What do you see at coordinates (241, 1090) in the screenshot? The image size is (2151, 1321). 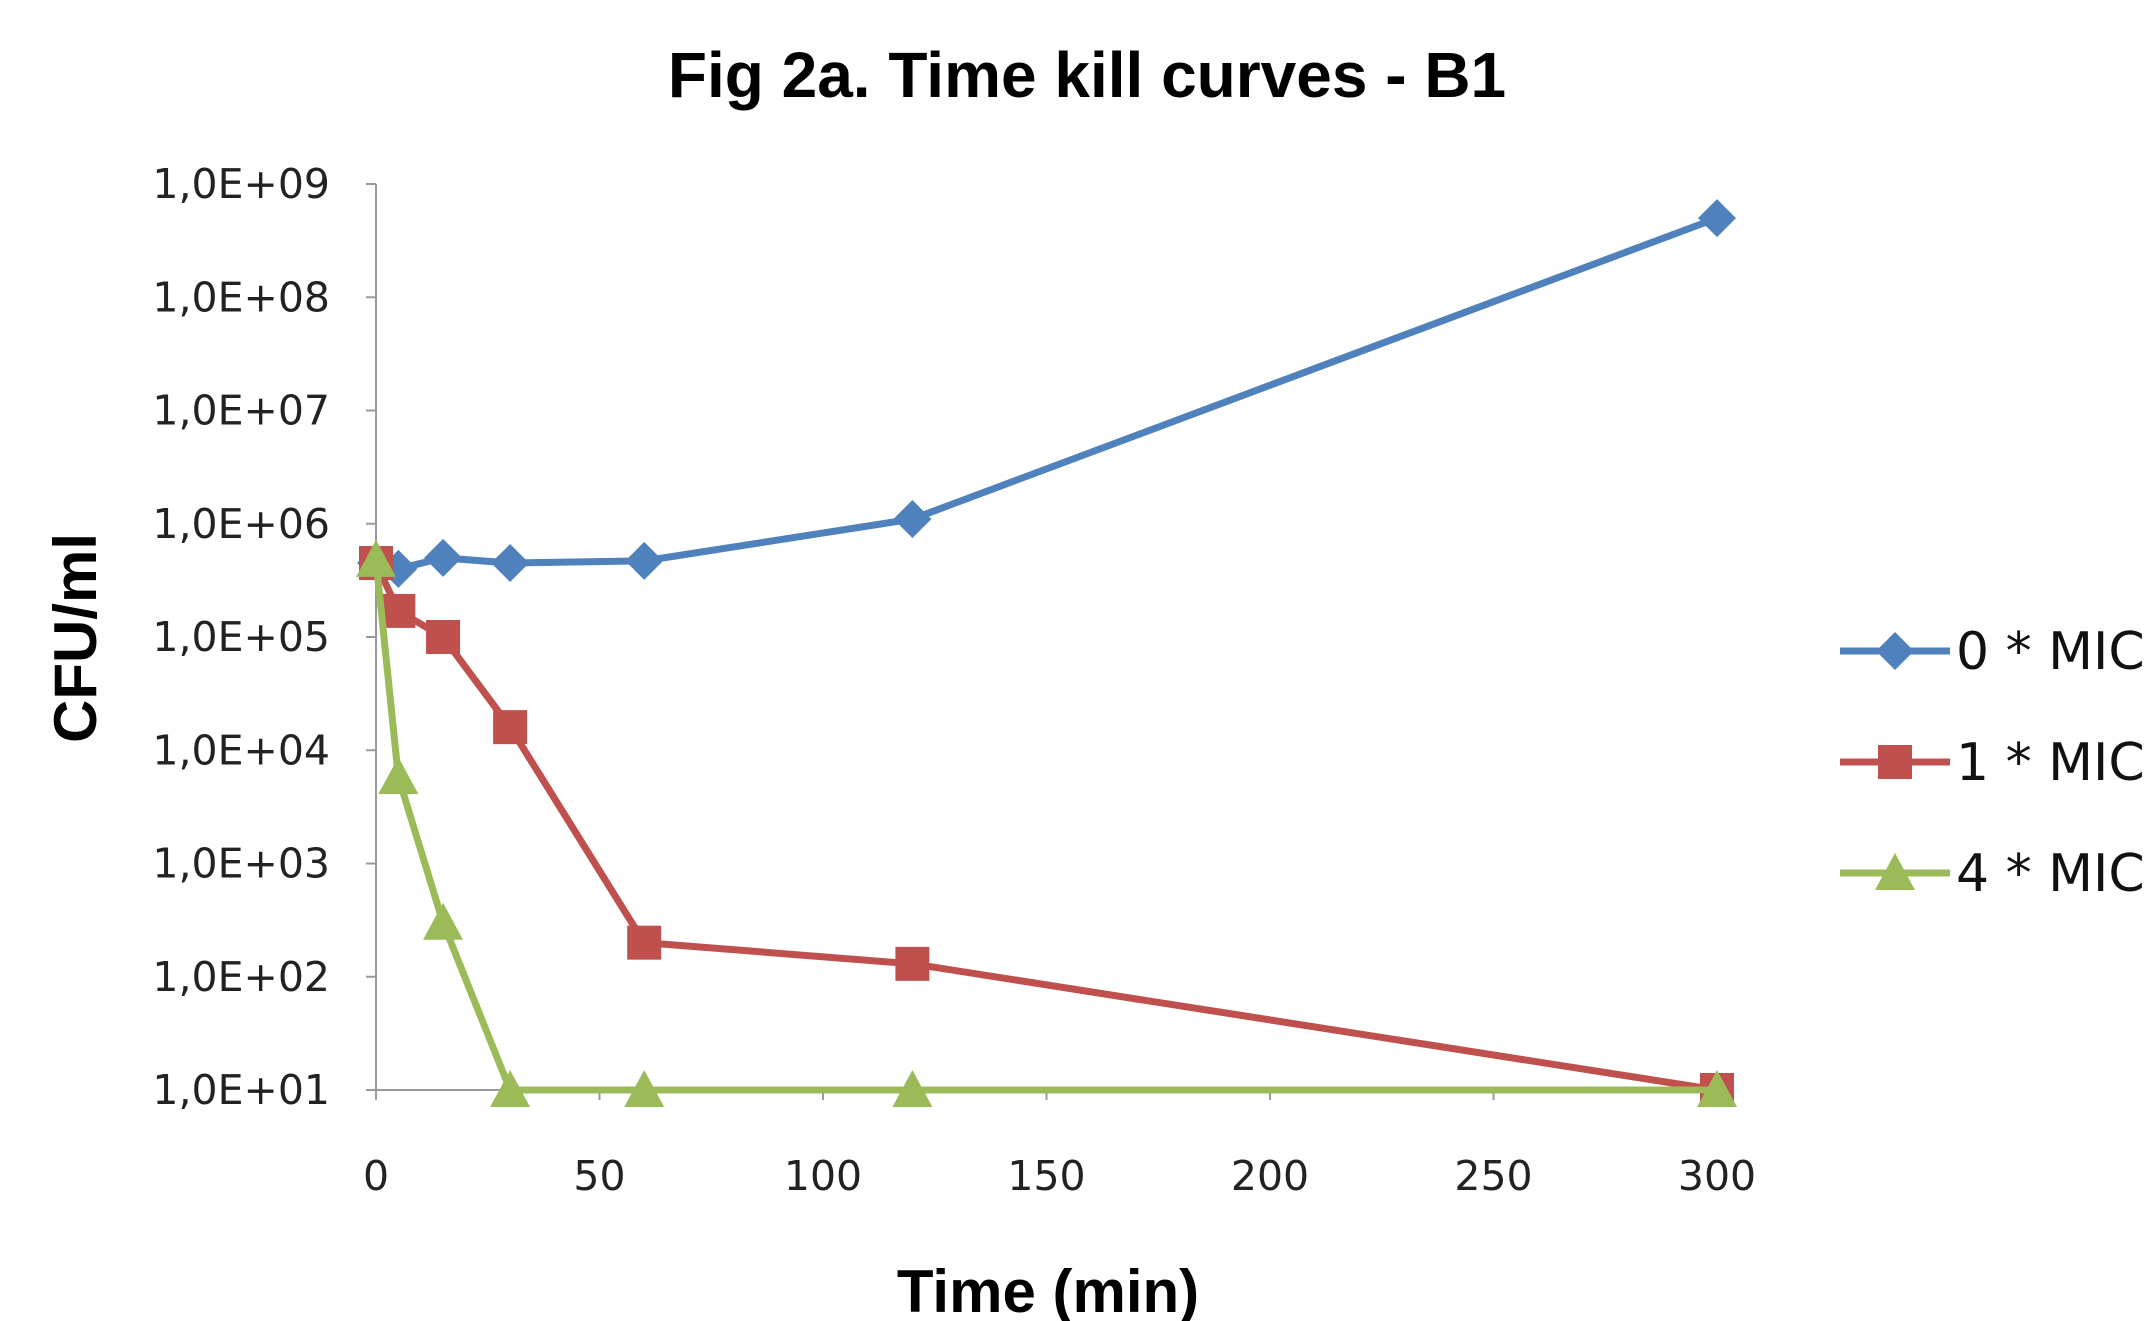 I see `y-tick-label: 1,0E+01` at bounding box center [241, 1090].